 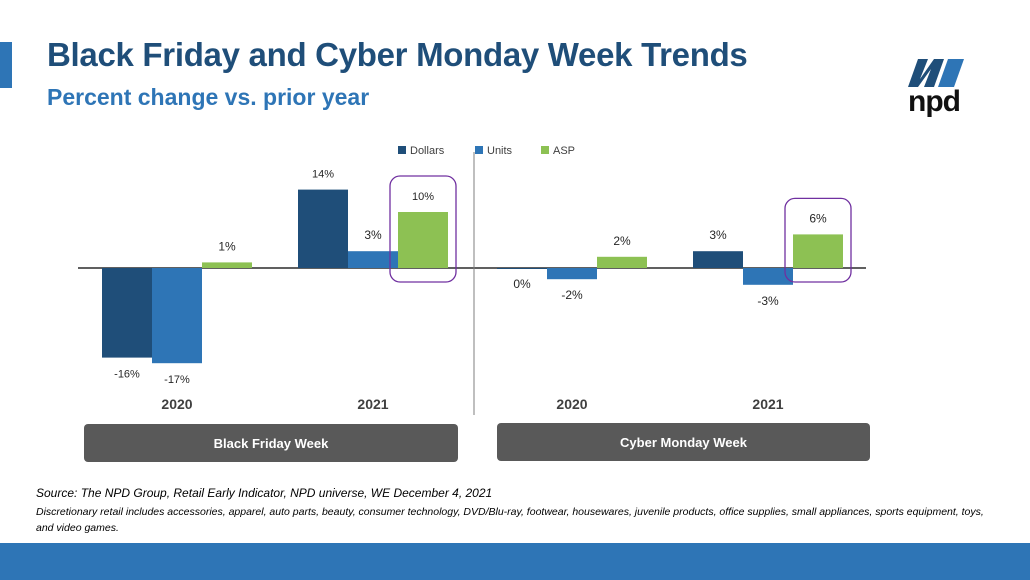 What do you see at coordinates (423, 240) in the screenshot?
I see `bar-black-friday-week-2021-asp` at bounding box center [423, 240].